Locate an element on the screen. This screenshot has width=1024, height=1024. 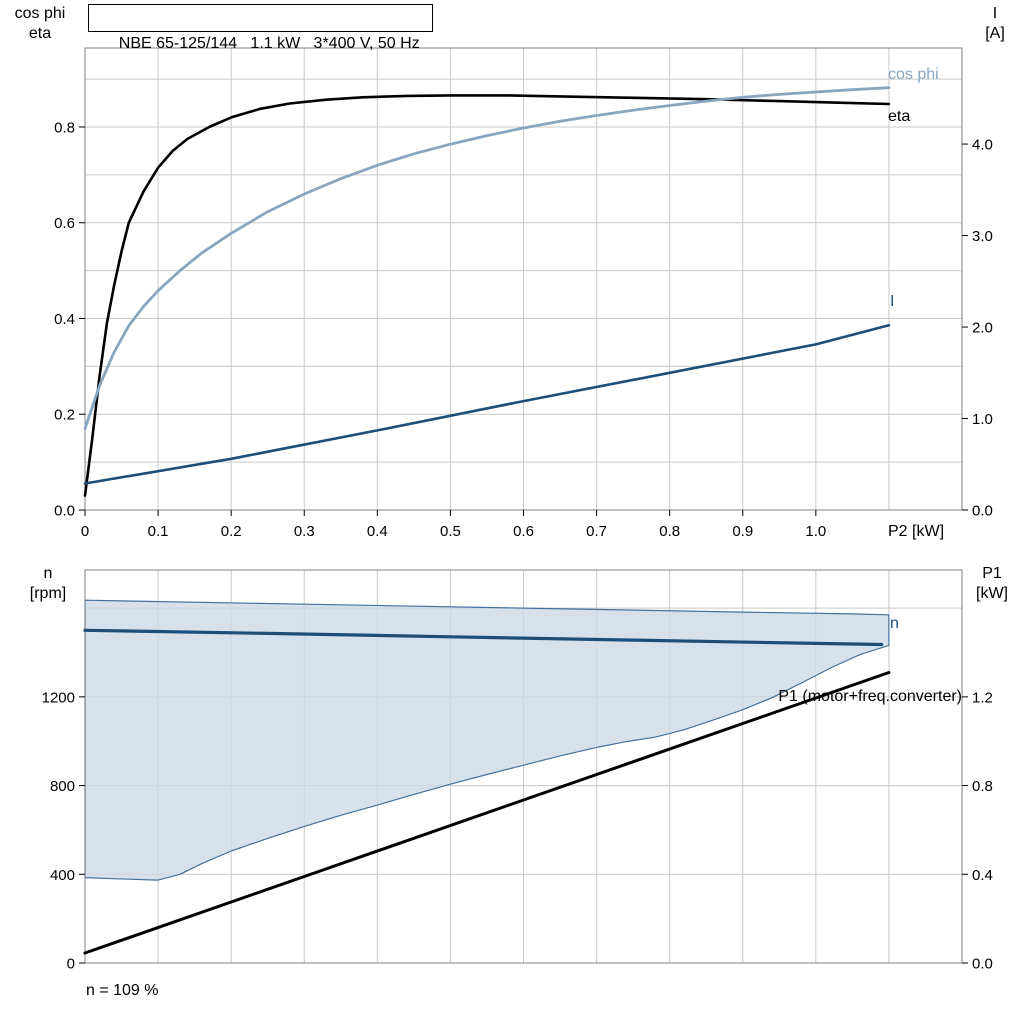
bottom-left-axis-title: n [rpm] is located at coordinates (48, 584).